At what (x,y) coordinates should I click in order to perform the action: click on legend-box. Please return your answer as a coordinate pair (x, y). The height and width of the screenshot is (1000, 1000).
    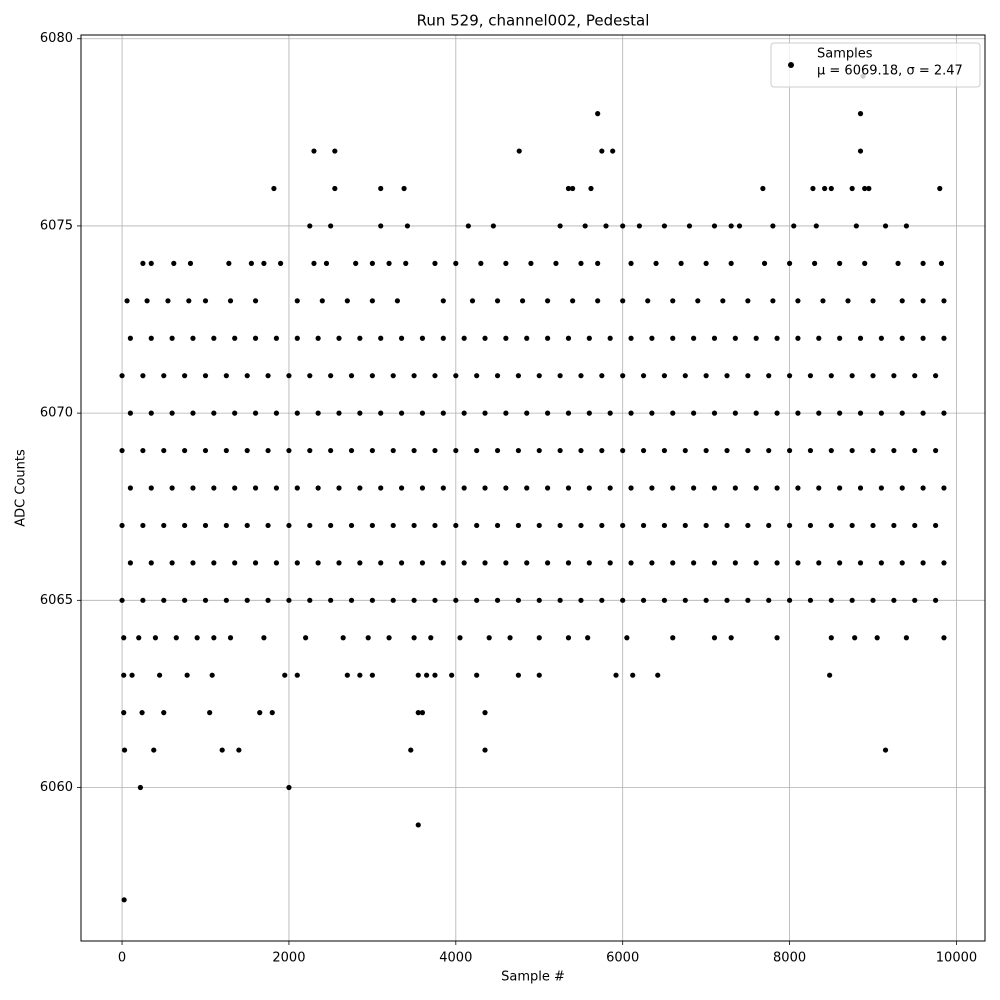
    Looking at the image, I should click on (875, 65).